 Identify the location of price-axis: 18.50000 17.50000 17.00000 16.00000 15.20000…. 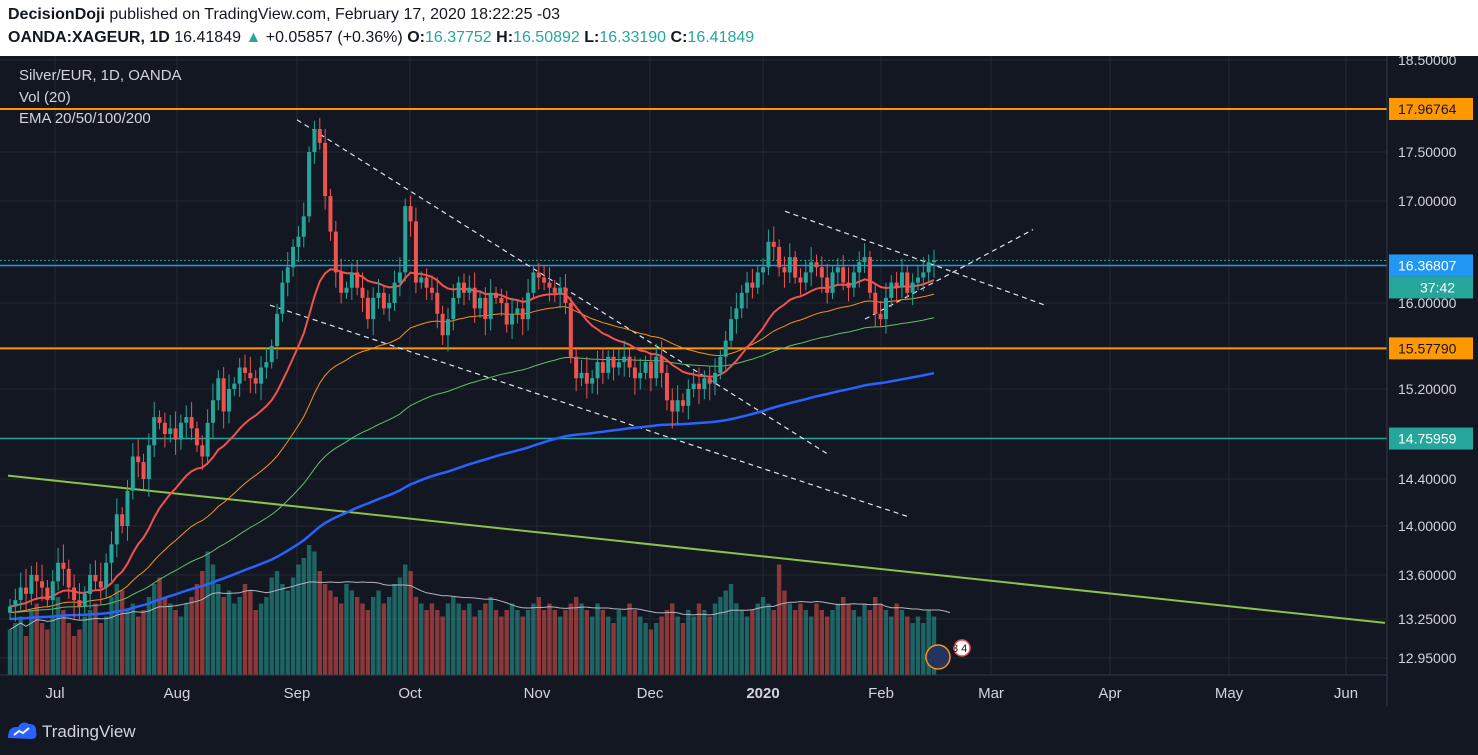
(1427, 361).